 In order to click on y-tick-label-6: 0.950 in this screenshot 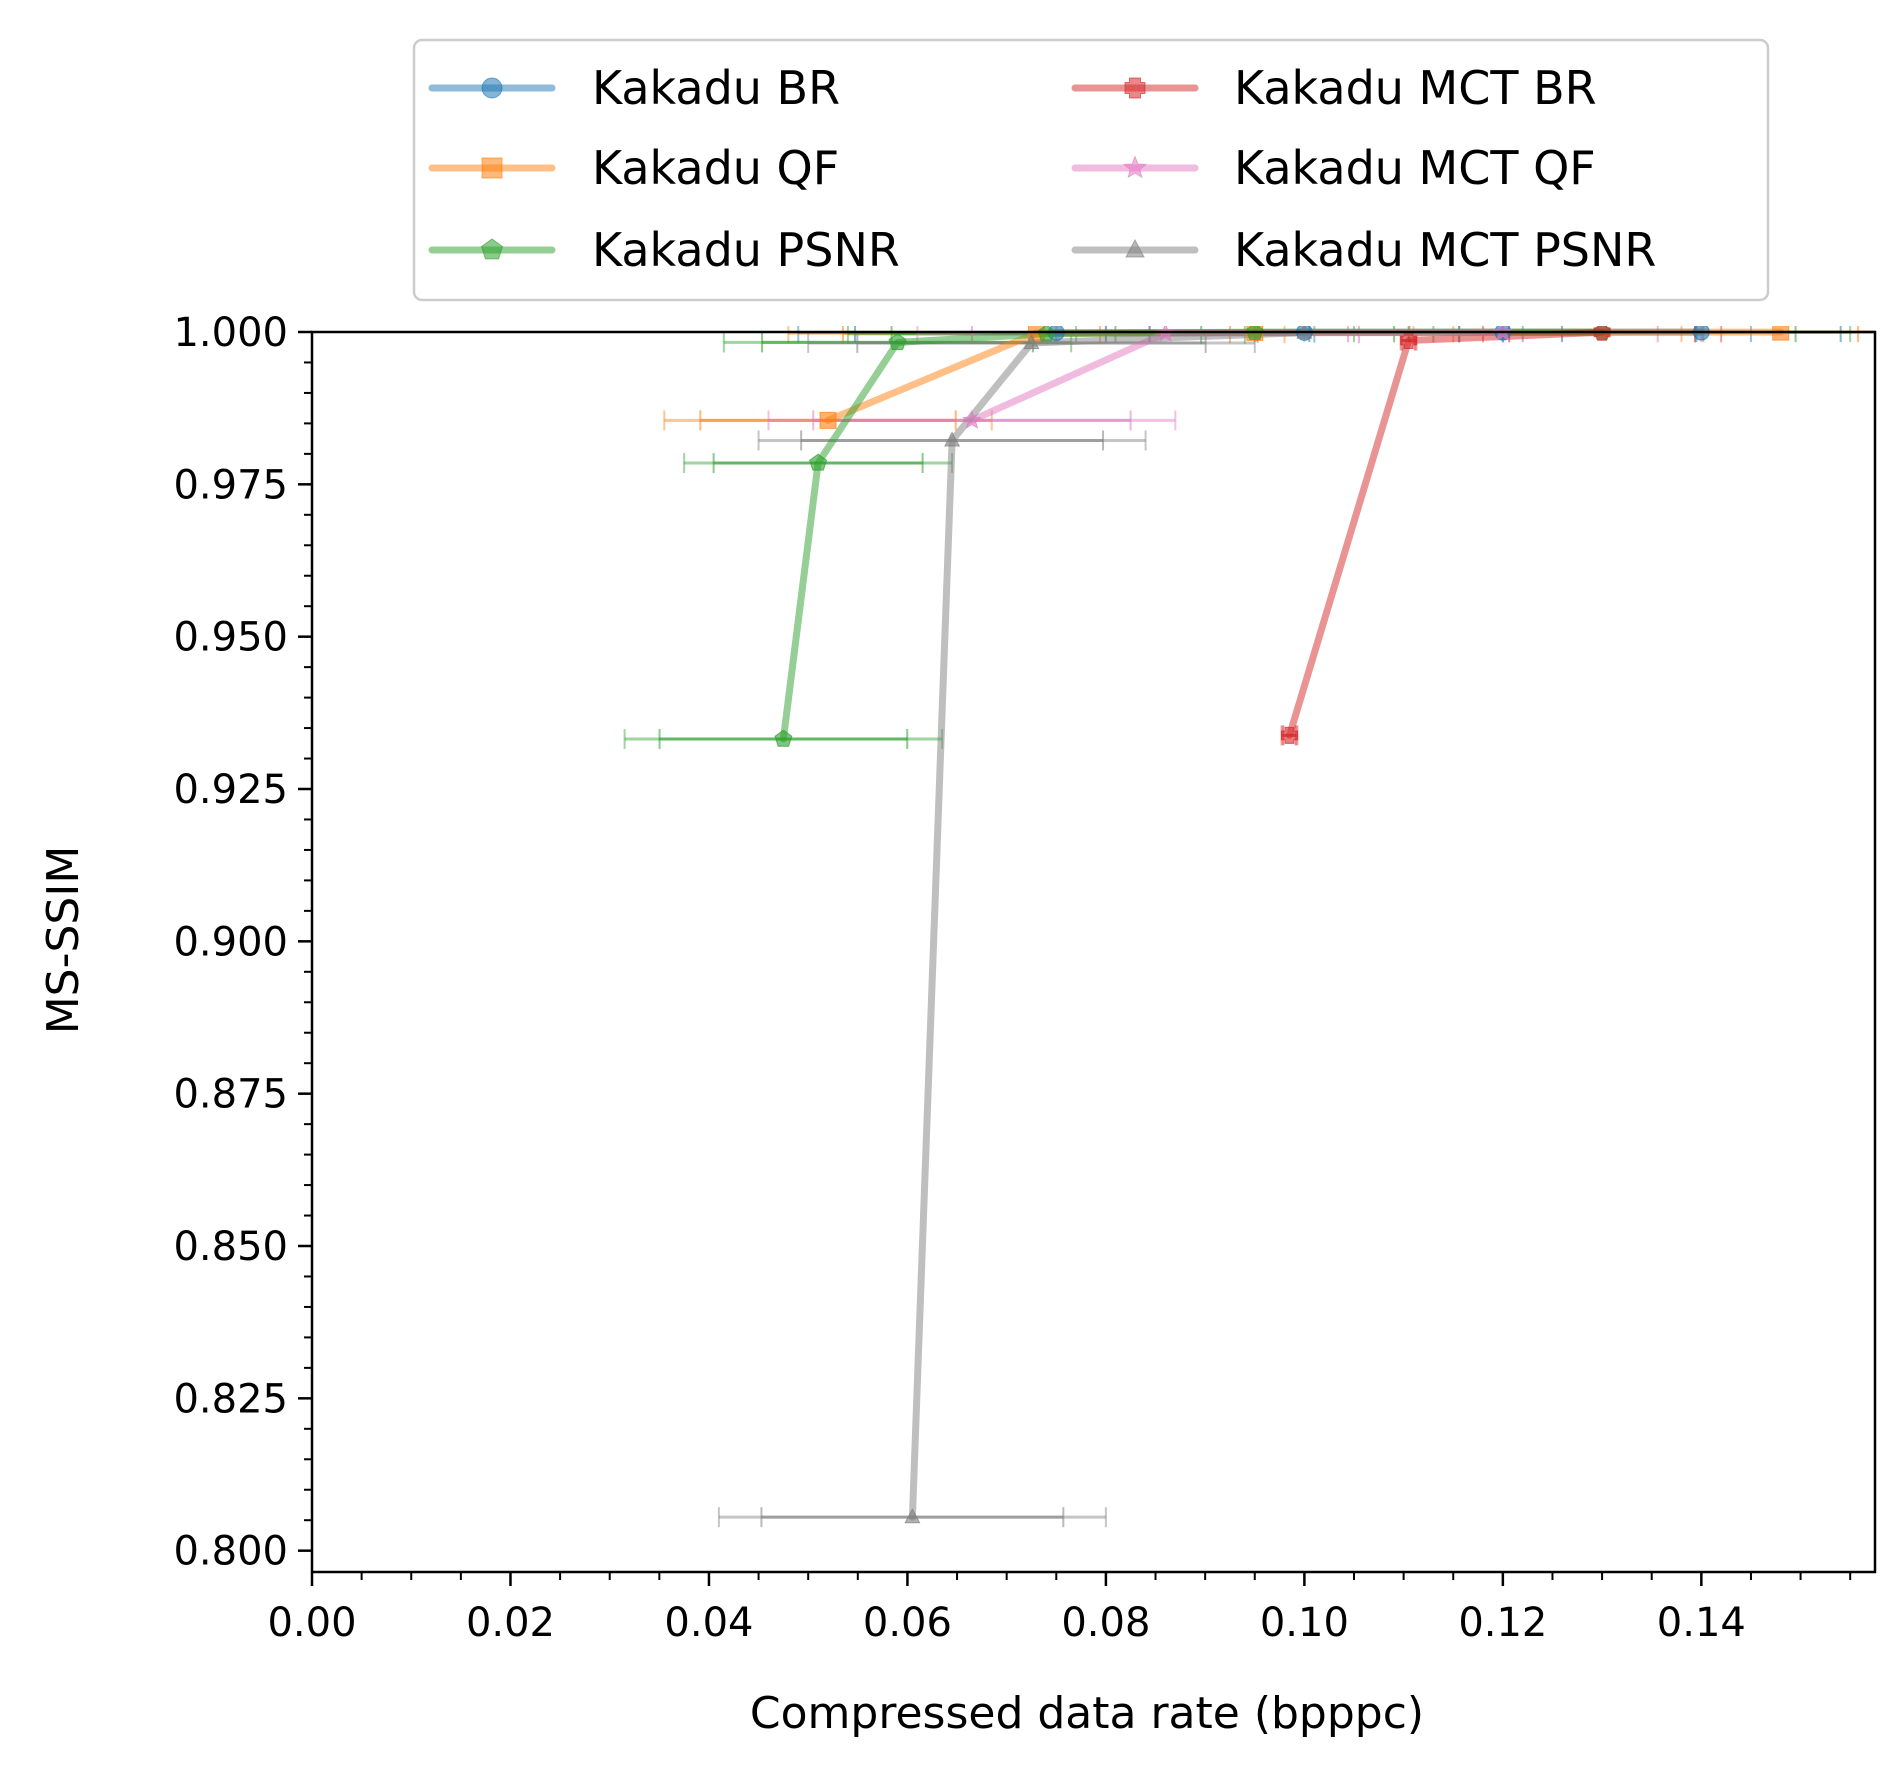, I will do `click(230, 638)`.